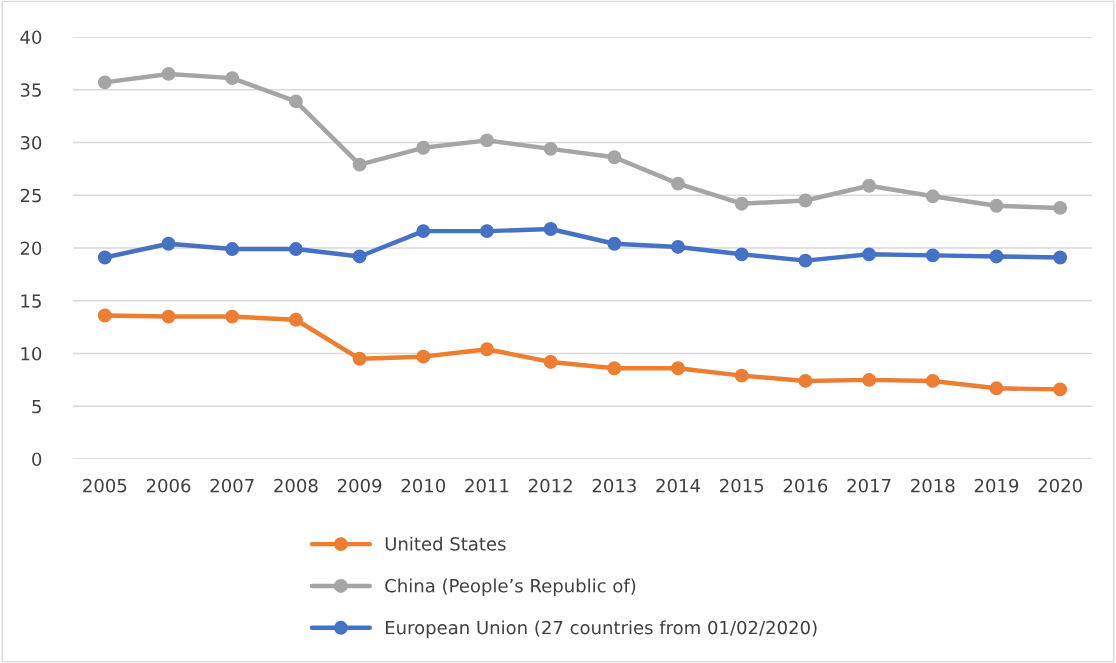 The width and height of the screenshot is (1116, 663). Describe the element at coordinates (30, 90) in the screenshot. I see `y-tick-label: 35` at that location.